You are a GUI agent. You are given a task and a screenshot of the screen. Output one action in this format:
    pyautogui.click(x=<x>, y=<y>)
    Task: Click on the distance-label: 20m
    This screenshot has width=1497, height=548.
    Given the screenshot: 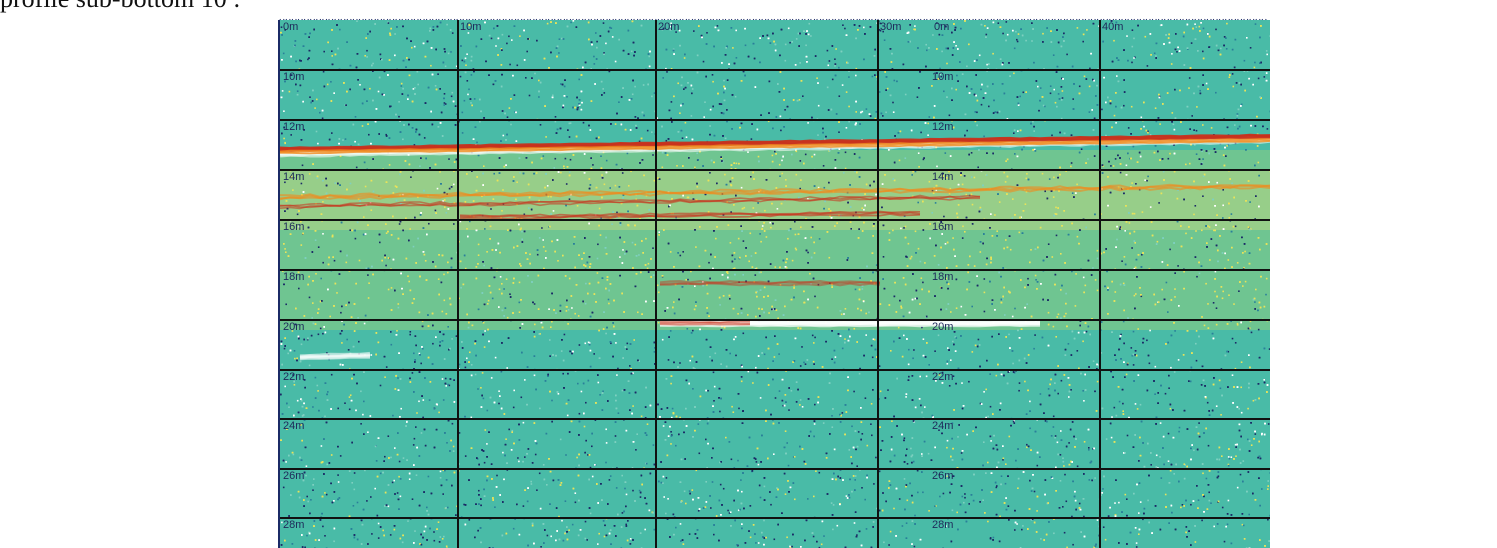 What is the action you would take?
    pyautogui.click(x=669, y=27)
    